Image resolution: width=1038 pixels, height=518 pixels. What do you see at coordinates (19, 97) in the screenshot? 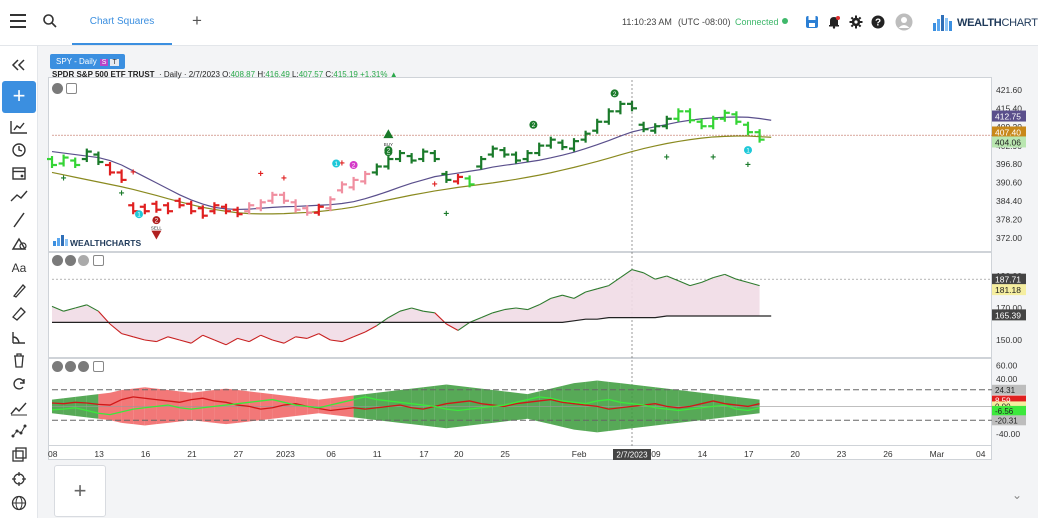
I see `add-drawing-button: +` at bounding box center [19, 97].